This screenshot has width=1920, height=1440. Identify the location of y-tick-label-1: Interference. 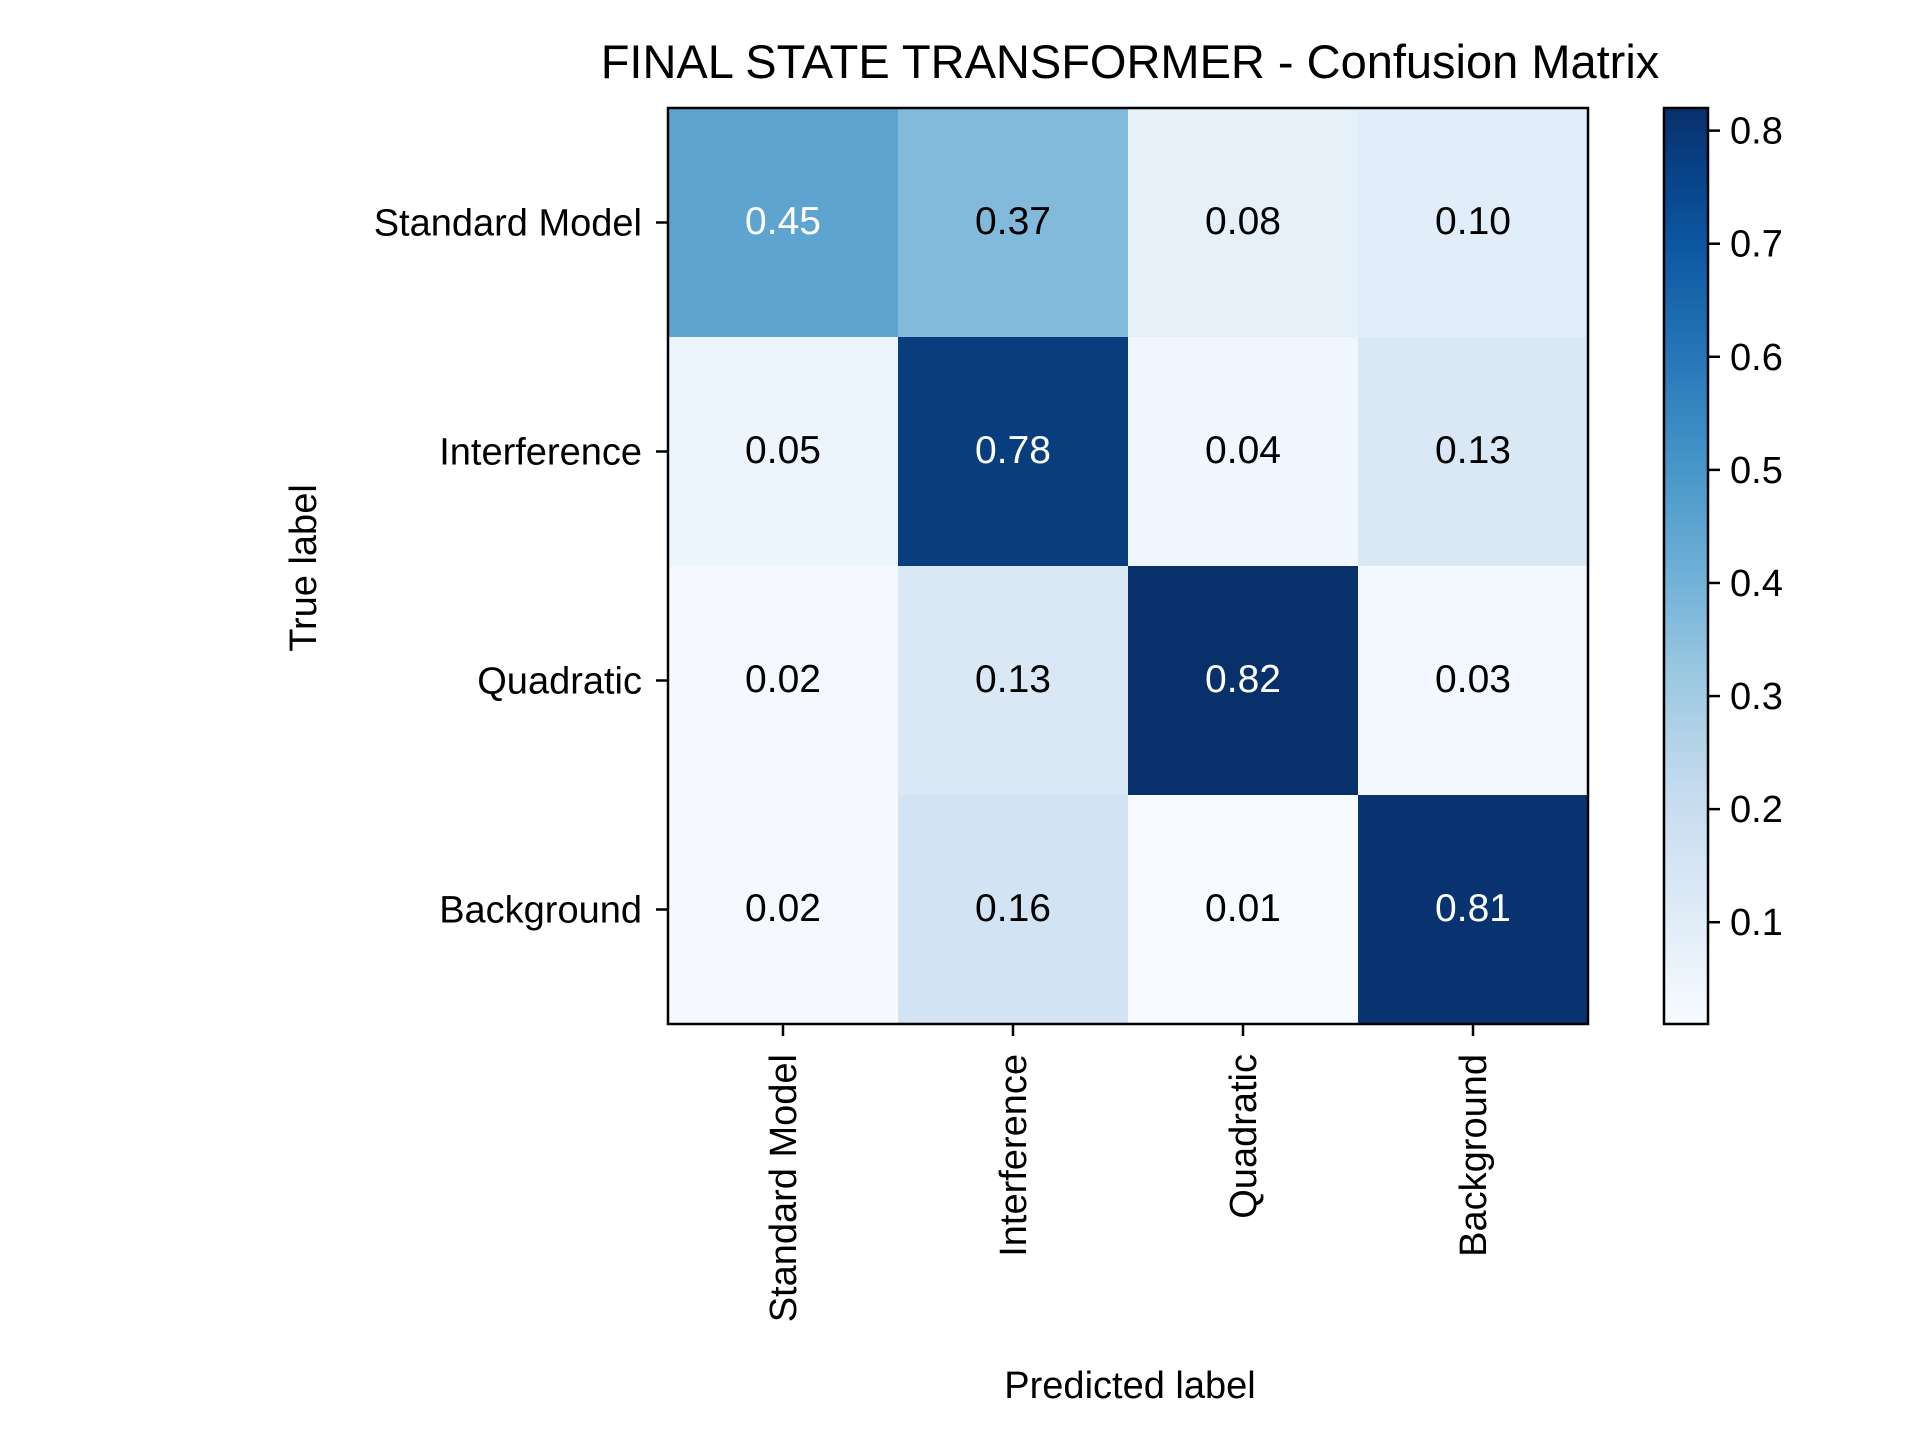
(540, 453).